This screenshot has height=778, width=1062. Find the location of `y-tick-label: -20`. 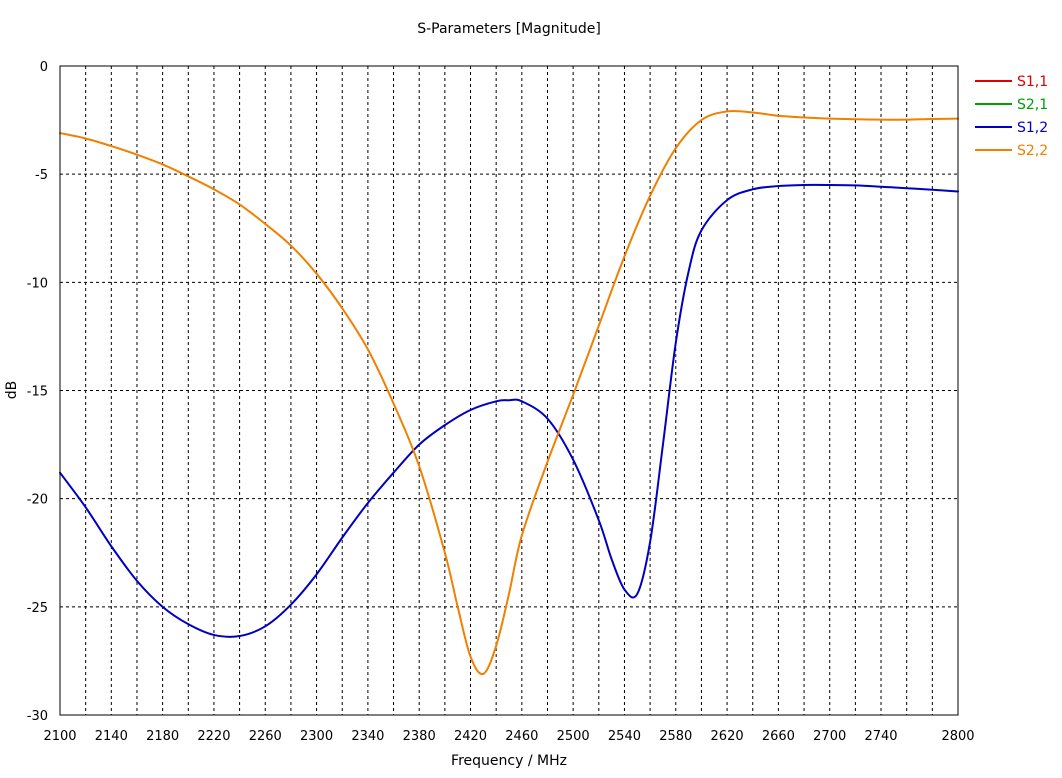

y-tick-label: -20 is located at coordinates (37, 500).